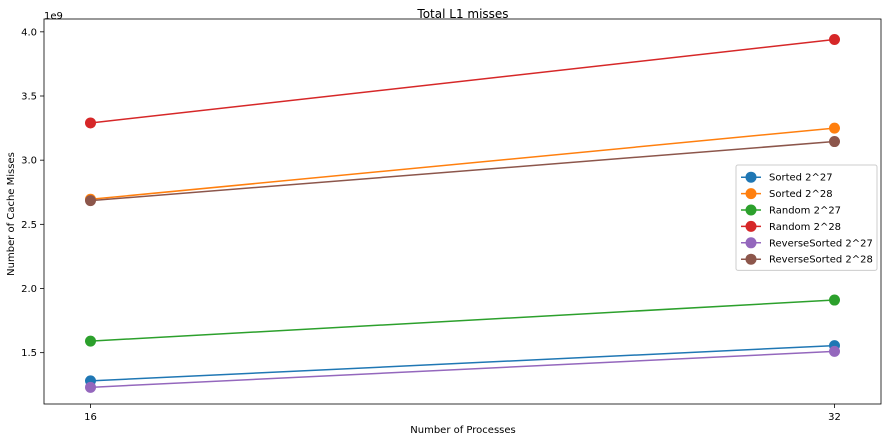 The height and width of the screenshot is (441, 888). I want to click on y-tick-label: 4.0, so click(29, 32).